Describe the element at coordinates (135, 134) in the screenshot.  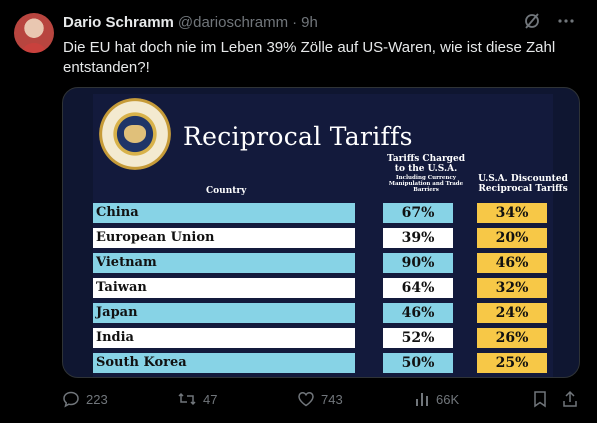
I see `presidential-seal-icon` at that location.